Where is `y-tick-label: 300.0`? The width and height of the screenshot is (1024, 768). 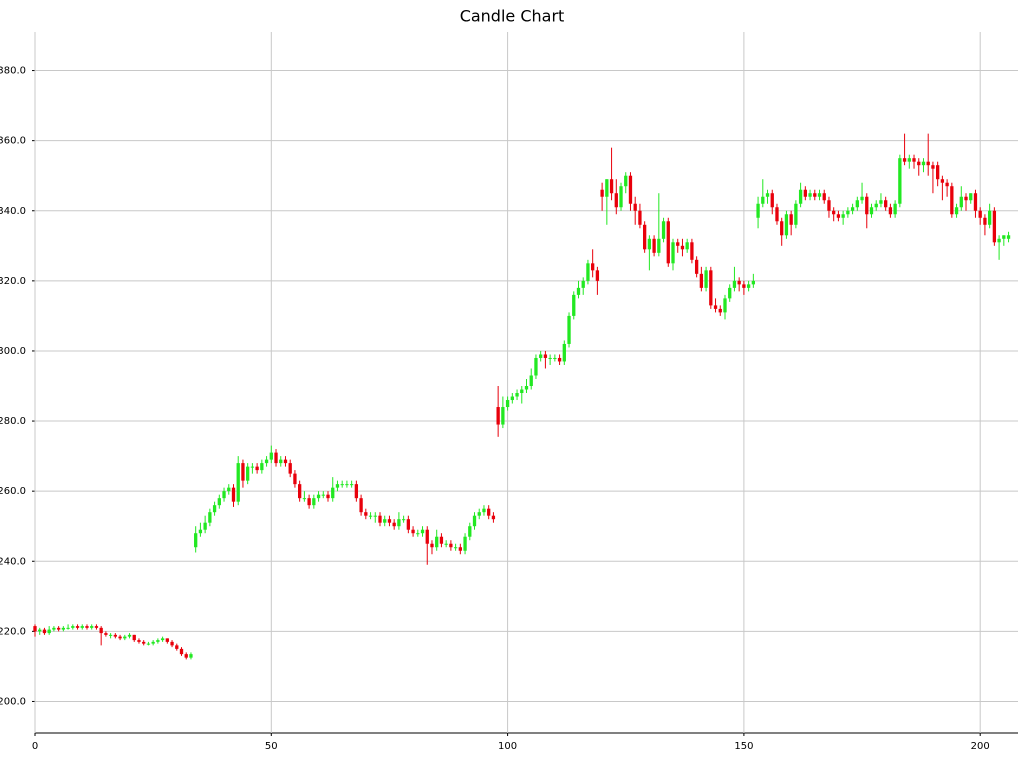
y-tick-label: 300.0 is located at coordinates (13, 351).